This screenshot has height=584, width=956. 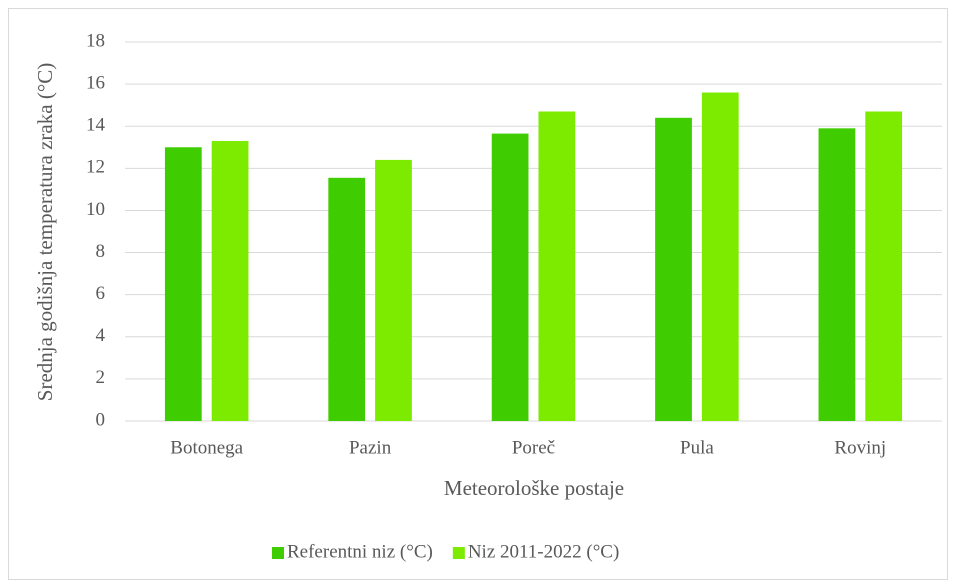 What do you see at coordinates (360, 551) in the screenshot?
I see `legend-label: Referentni niz (°C)` at bounding box center [360, 551].